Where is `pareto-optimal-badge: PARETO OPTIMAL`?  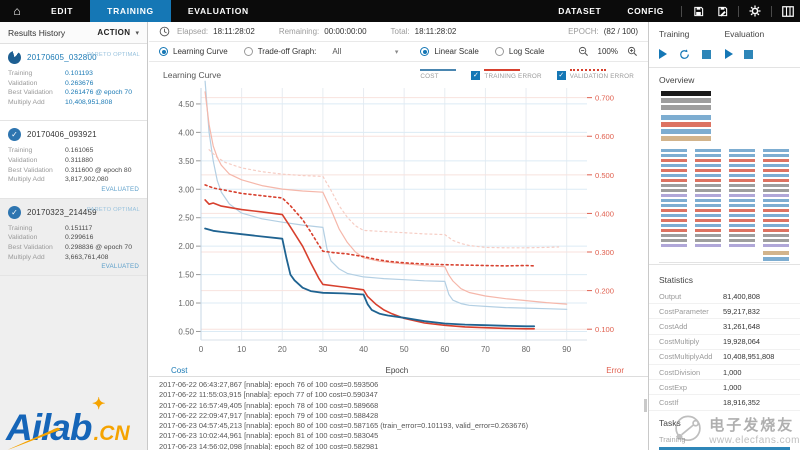 pareto-optimal-badge: PARETO OPTIMAL is located at coordinates (113, 209).